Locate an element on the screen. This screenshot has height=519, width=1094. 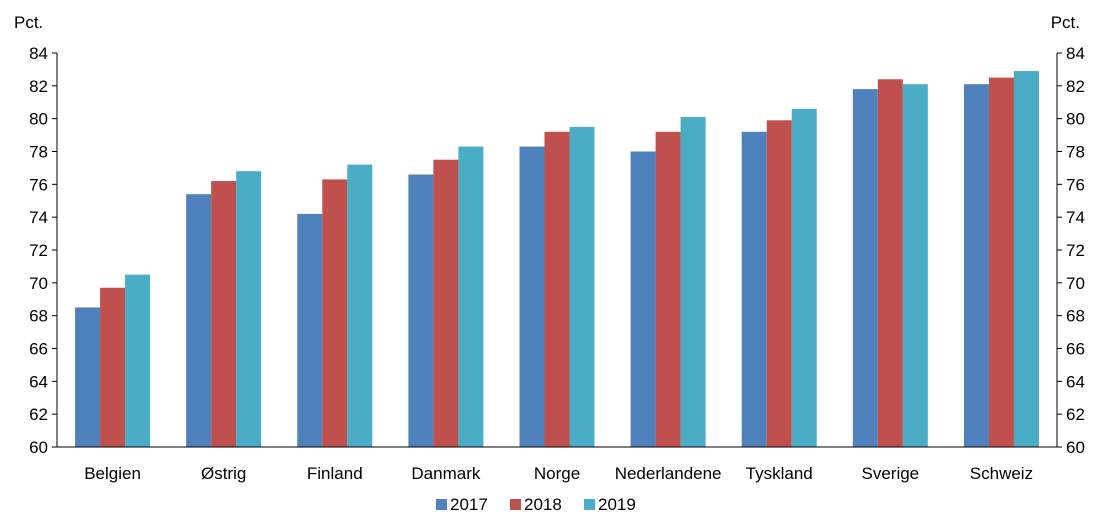
bar-2017-nederlandene is located at coordinates (643, 299).